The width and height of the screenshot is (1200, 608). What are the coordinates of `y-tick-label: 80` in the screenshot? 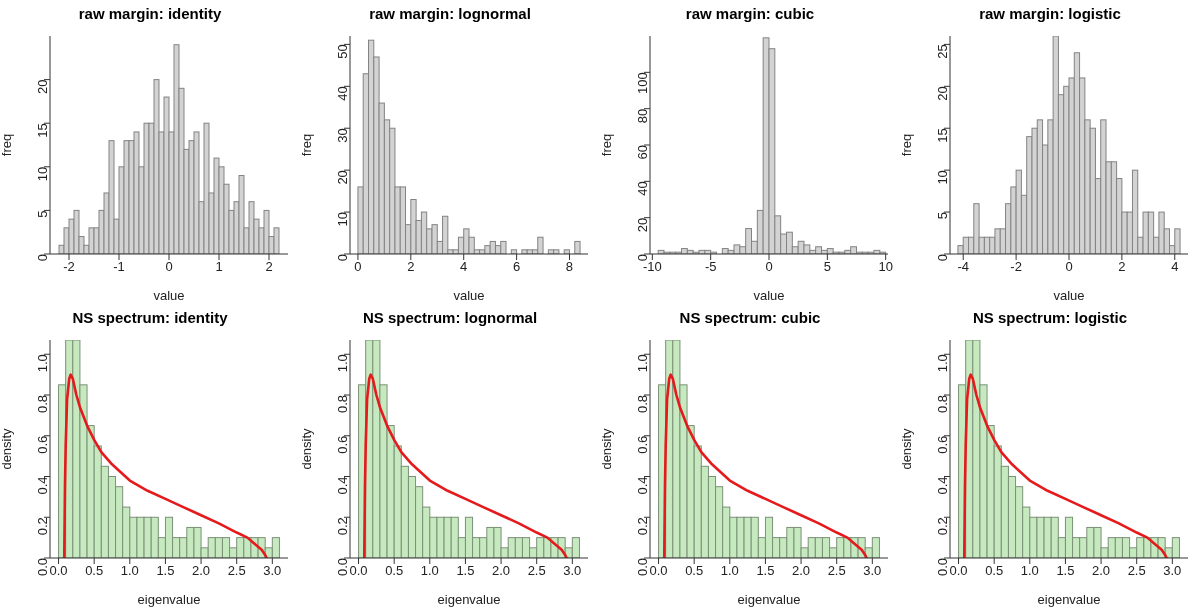 It's located at (642, 116).